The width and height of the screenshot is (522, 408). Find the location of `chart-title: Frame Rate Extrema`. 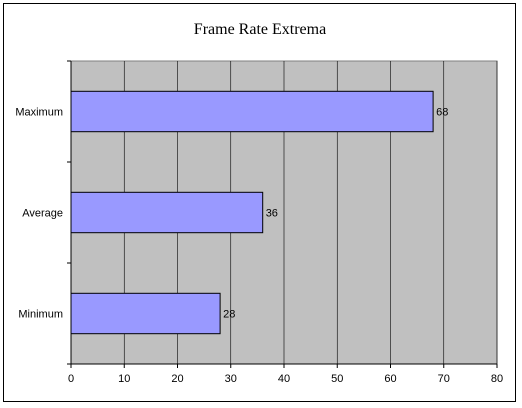

chart-title: Frame Rate Extrema is located at coordinates (260, 29).